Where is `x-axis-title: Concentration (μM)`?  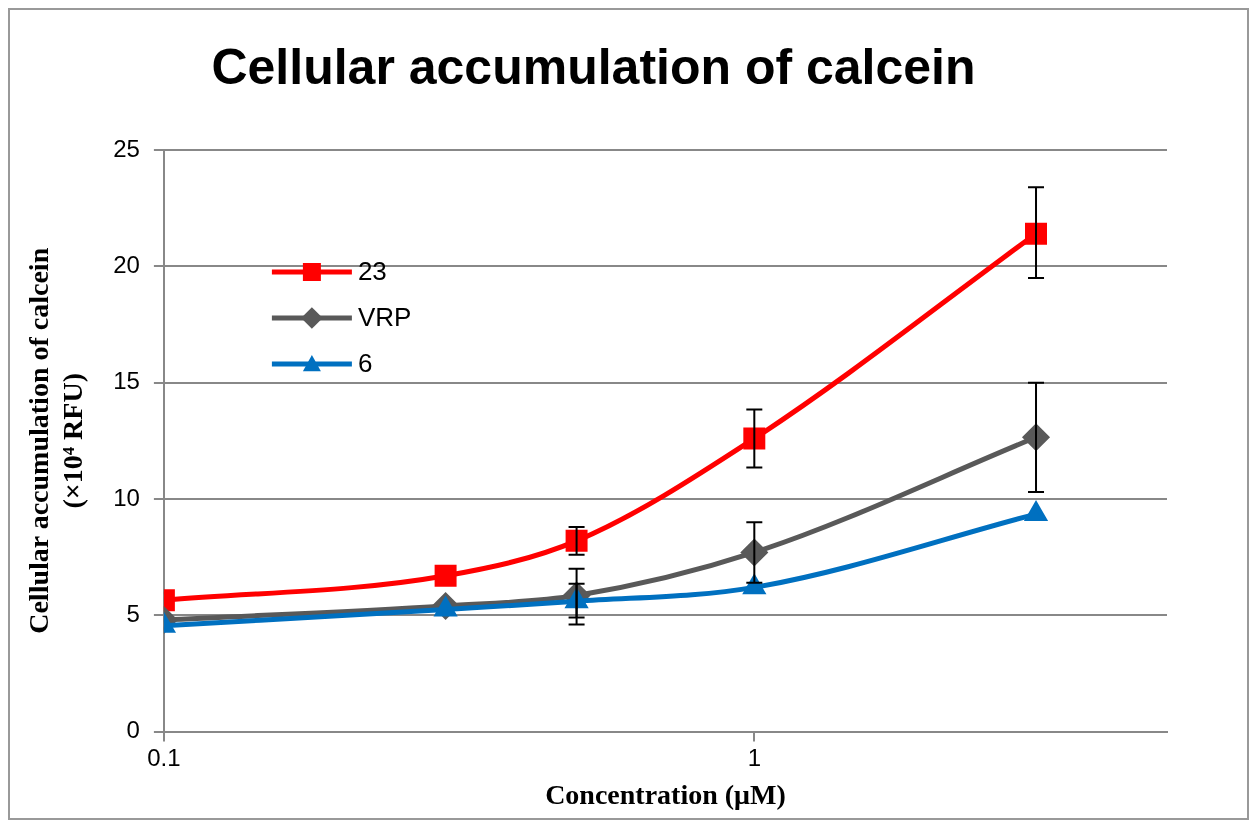 x-axis-title: Concentration (μM) is located at coordinates (665, 795).